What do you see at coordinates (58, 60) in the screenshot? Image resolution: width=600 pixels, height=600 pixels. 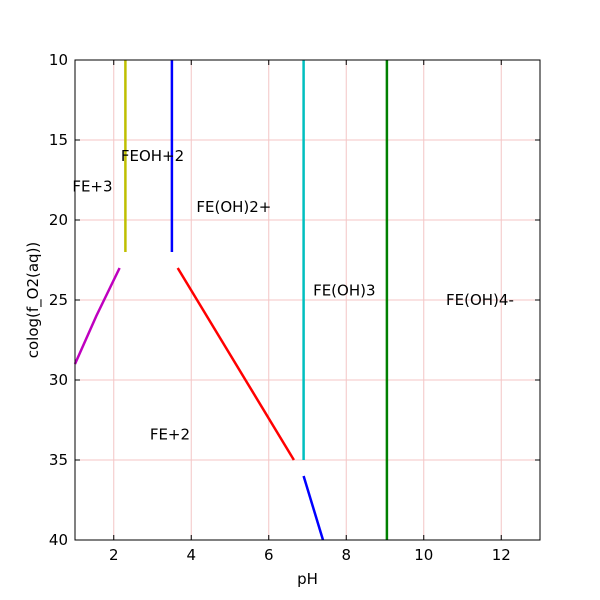 I see `y-tick-label: 10` at bounding box center [58, 60].